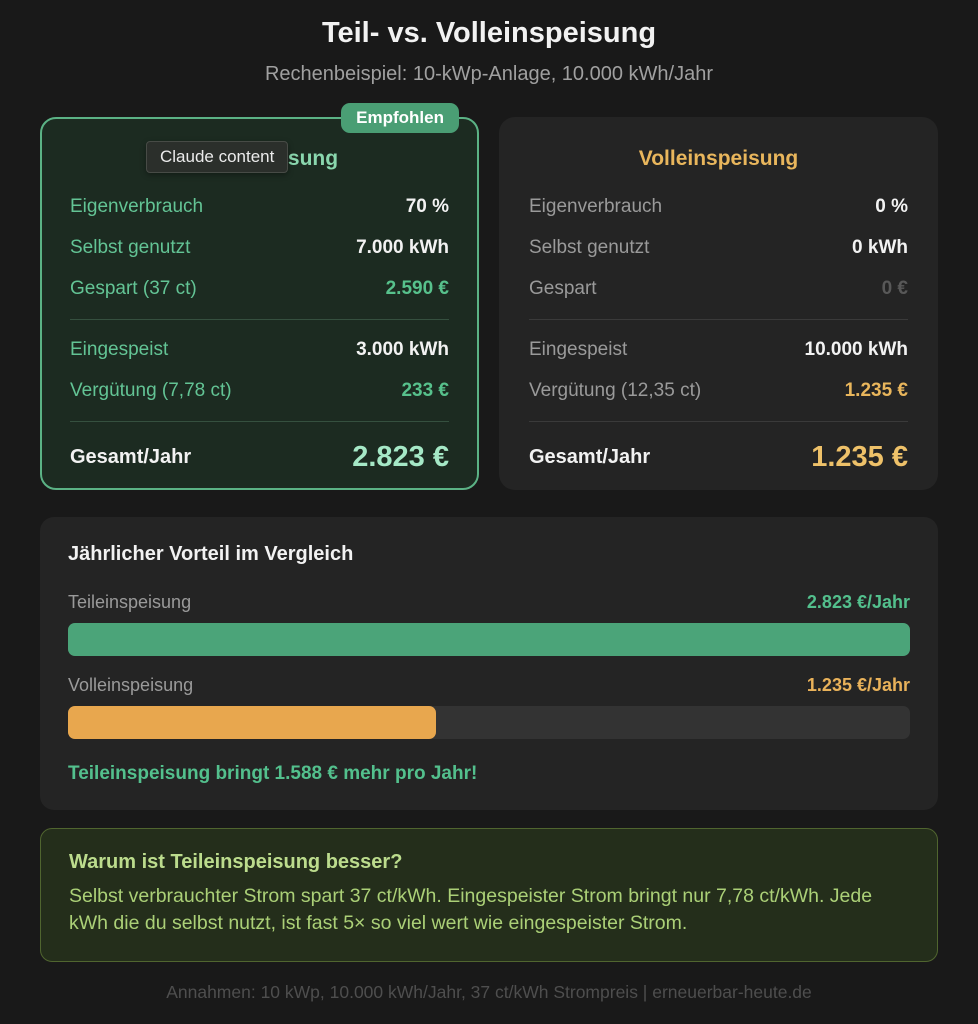 Image resolution: width=978 pixels, height=1024 pixels. I want to click on total-row: Gesamt/Jahr 2.823 €, so click(259, 457).